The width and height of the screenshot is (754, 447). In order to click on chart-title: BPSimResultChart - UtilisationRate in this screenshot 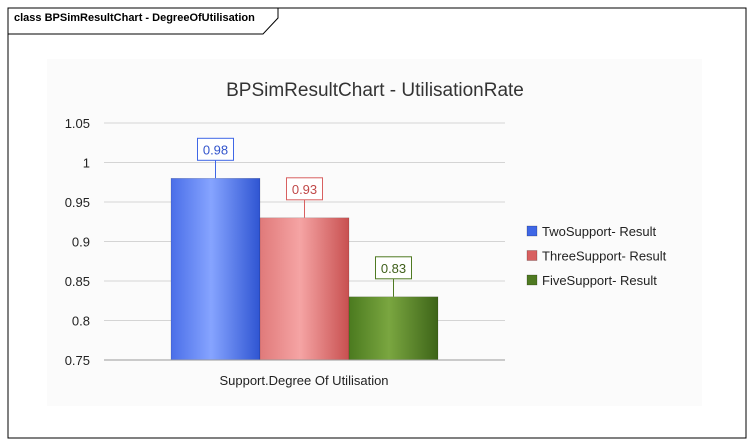, I will do `click(375, 90)`.